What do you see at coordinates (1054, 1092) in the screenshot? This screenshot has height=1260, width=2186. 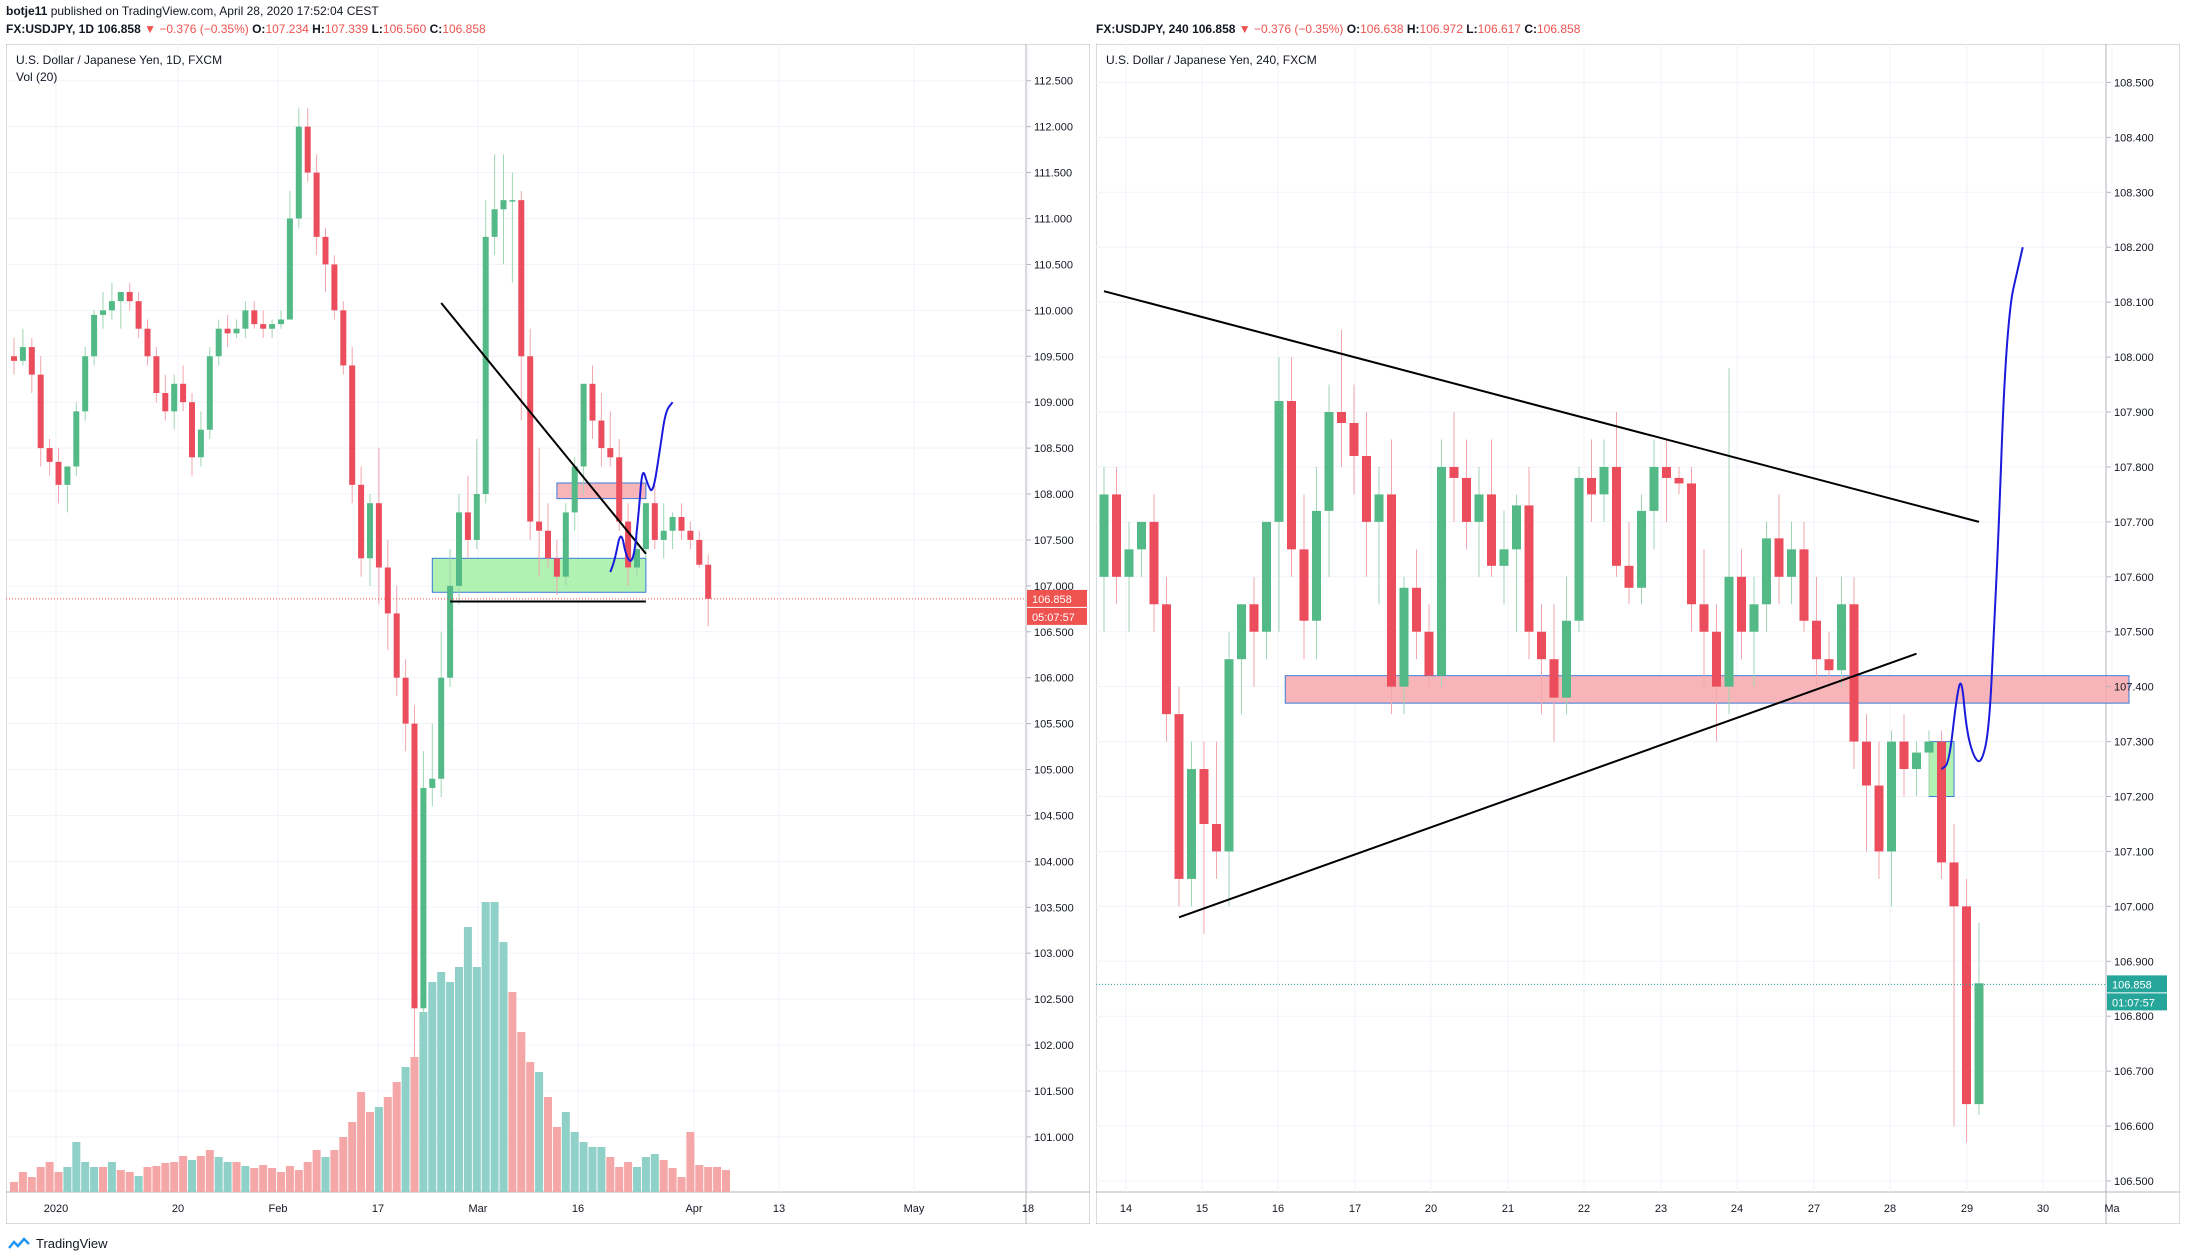 I see `left-y-tick-label: 101.500` at bounding box center [1054, 1092].